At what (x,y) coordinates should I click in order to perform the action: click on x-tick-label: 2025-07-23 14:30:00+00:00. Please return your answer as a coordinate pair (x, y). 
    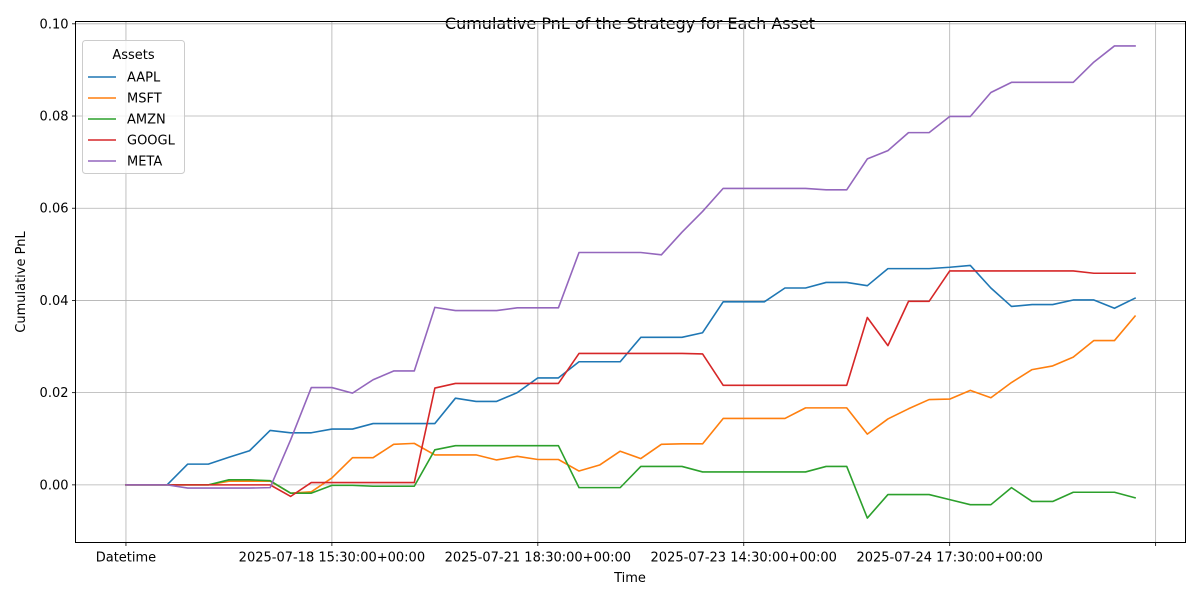
    Looking at the image, I should click on (744, 558).